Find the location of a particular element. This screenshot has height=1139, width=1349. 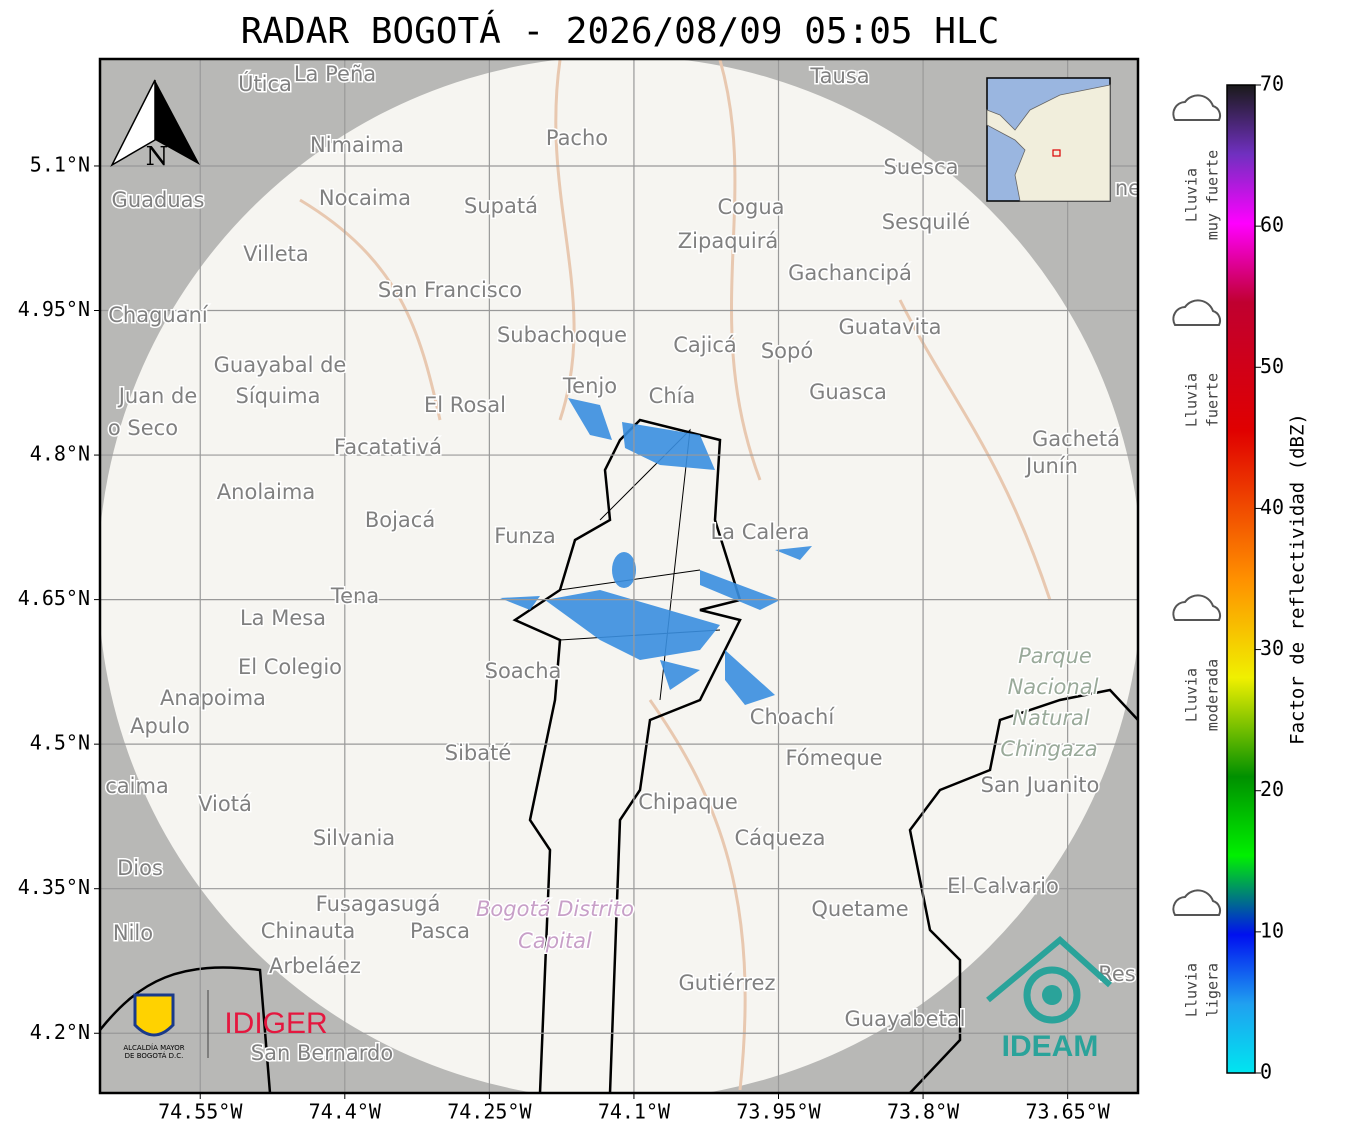

colorbar-tick-label: 10 is located at coordinates (1272, 930).